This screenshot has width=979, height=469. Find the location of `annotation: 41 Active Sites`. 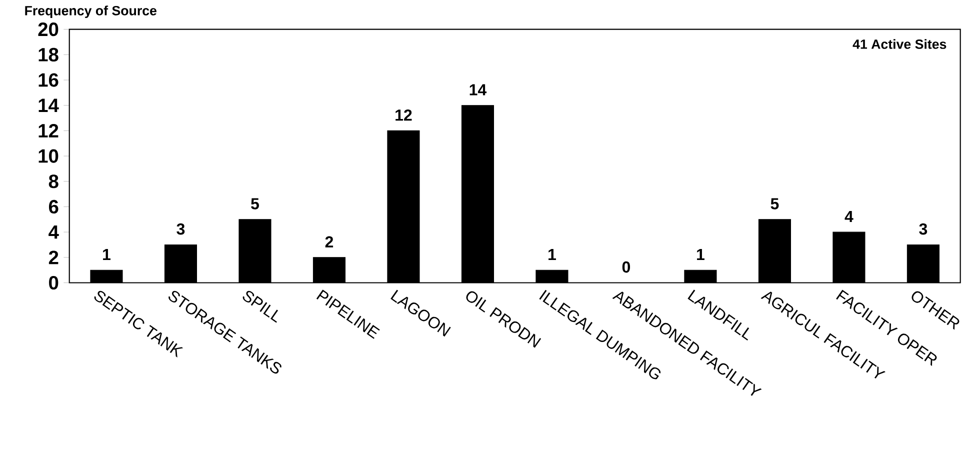

annotation: 41 Active Sites is located at coordinates (899, 43).